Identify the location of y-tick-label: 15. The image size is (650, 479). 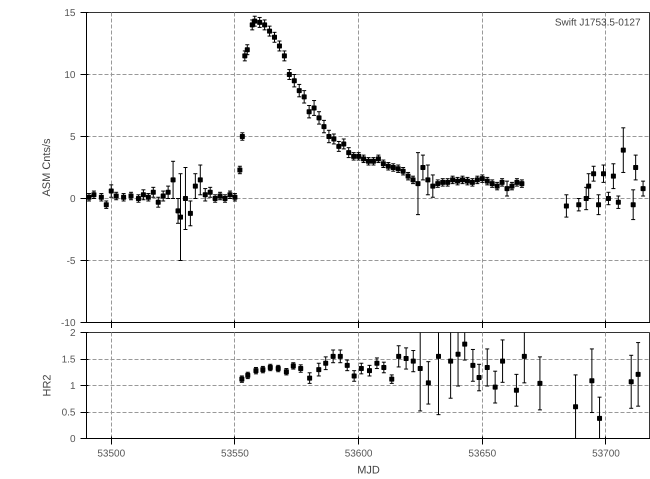
(70, 13).